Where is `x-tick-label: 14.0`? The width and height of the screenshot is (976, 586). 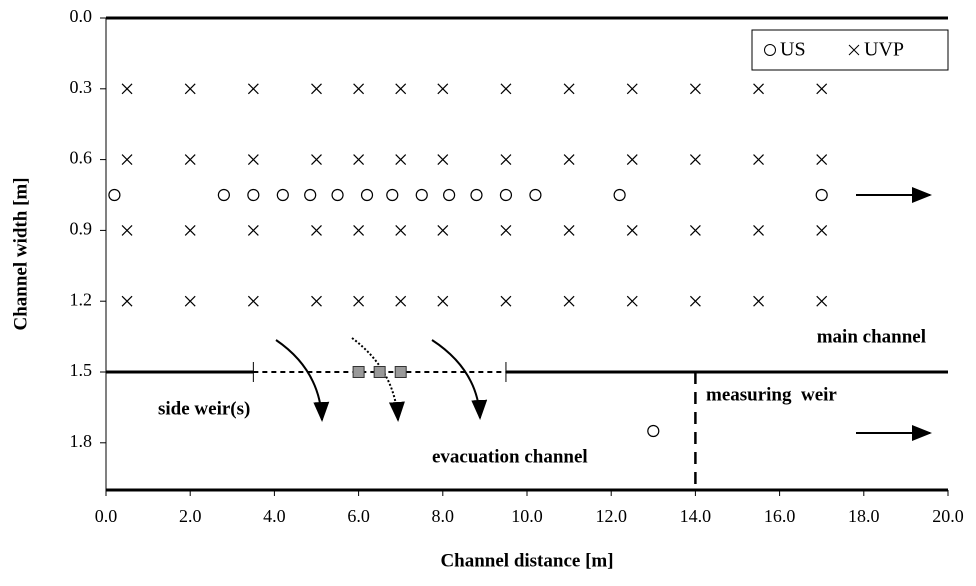 x-tick-label: 14.0 is located at coordinates (696, 516).